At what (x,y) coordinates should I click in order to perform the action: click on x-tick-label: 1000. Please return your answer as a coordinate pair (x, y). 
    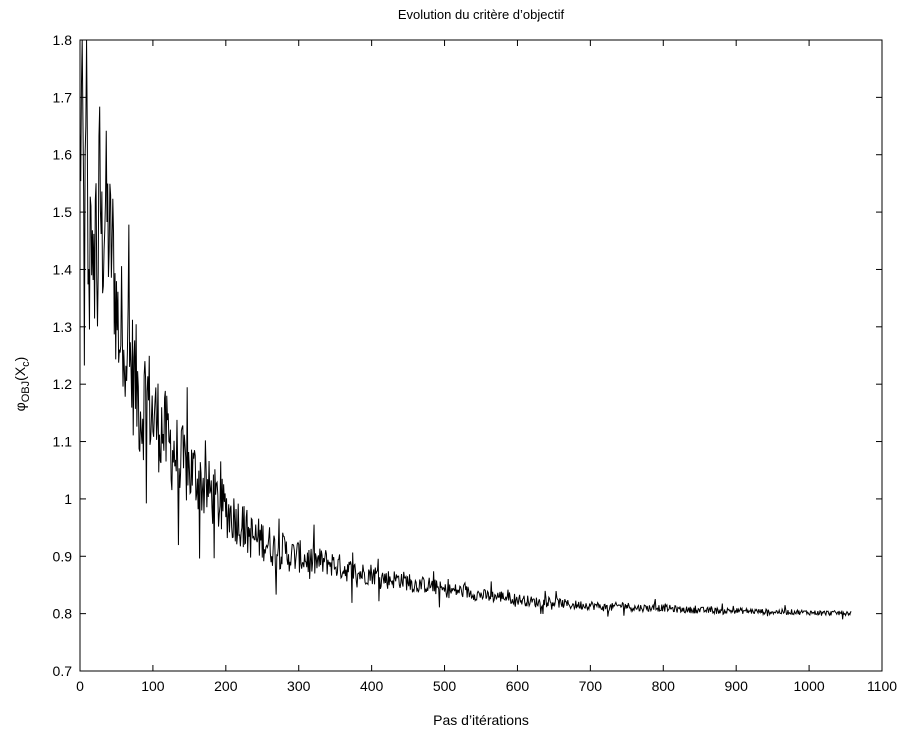
    Looking at the image, I should click on (809, 686).